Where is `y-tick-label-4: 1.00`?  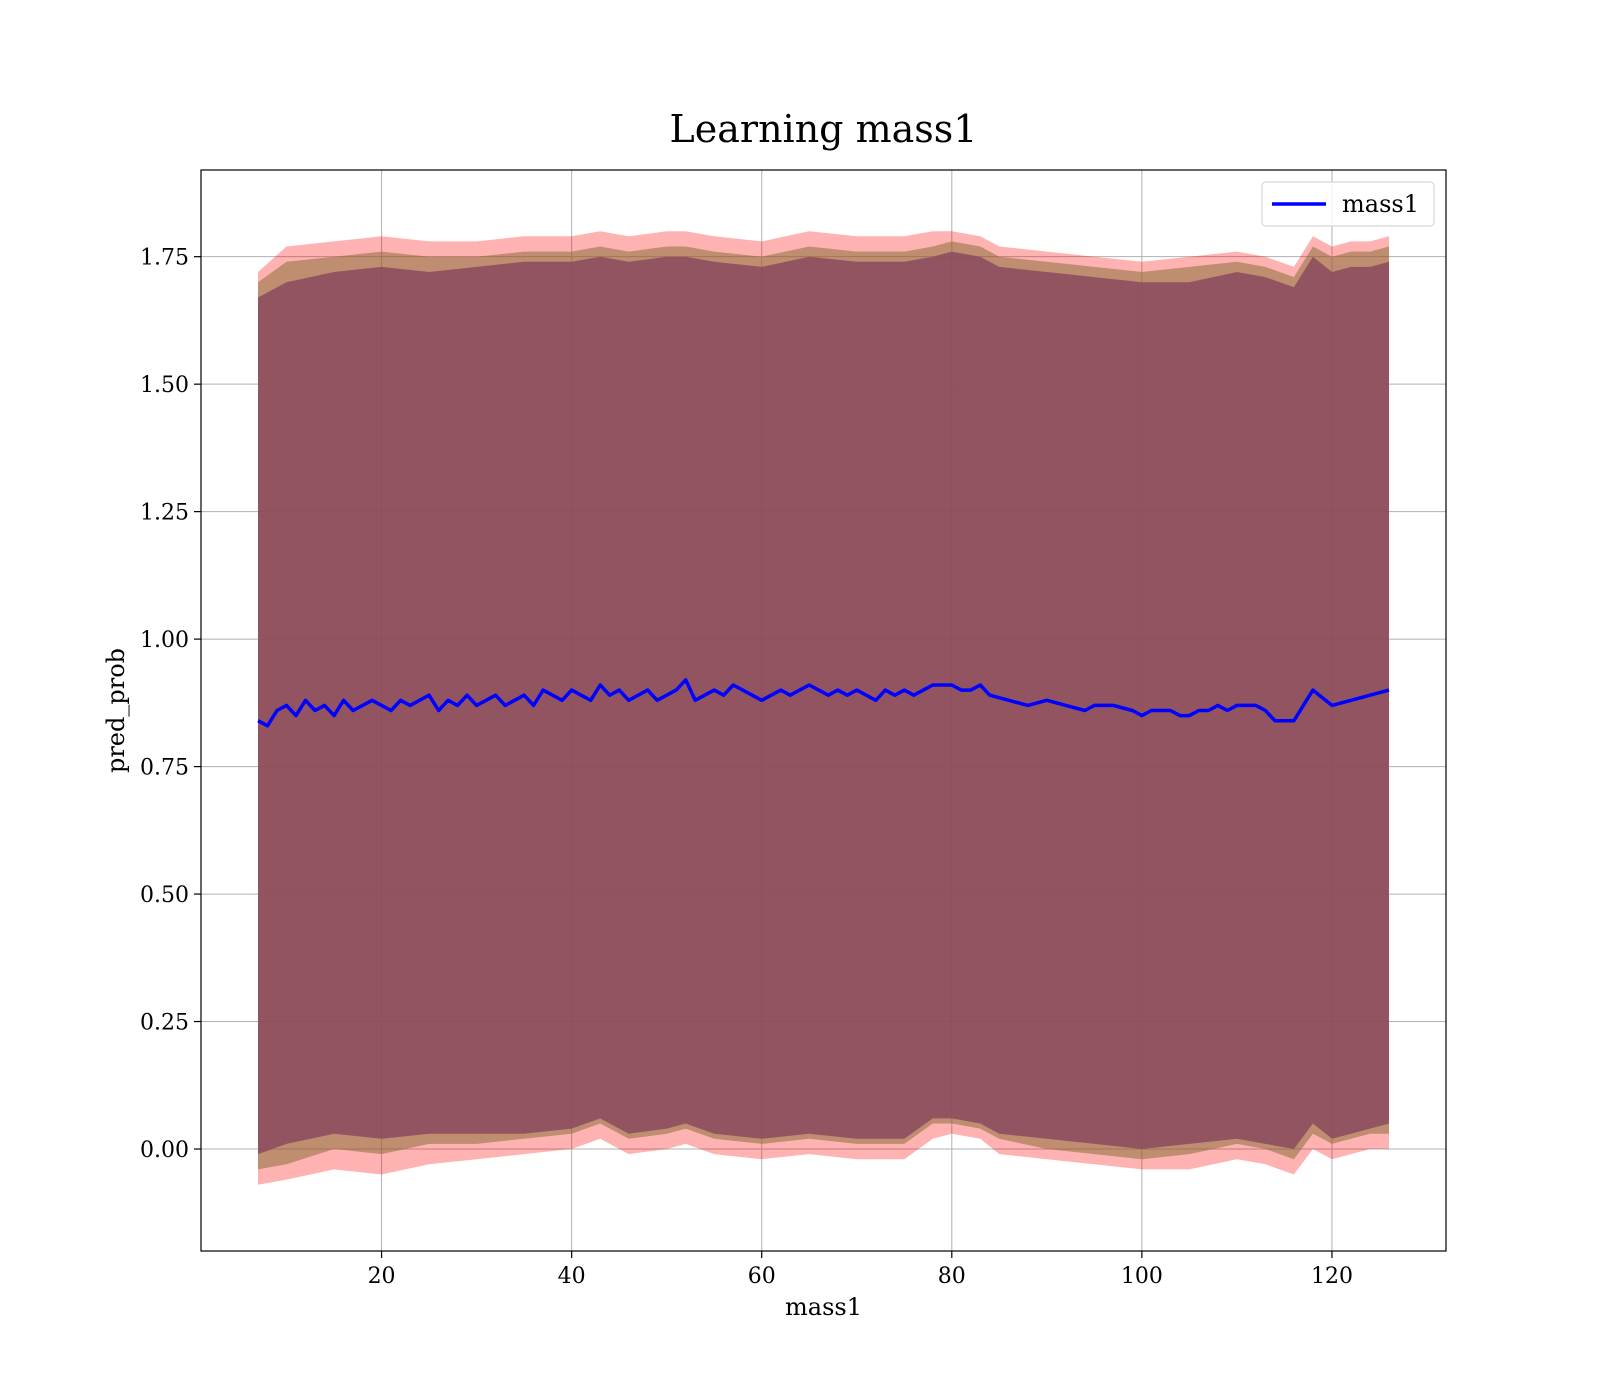 y-tick-label-4: 1.00 is located at coordinates (164, 640).